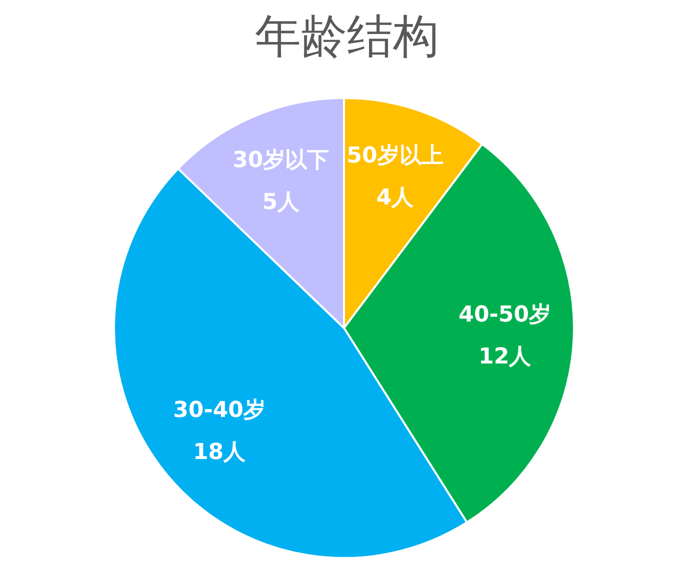 This screenshot has height=571, width=694. What do you see at coordinates (347, 36) in the screenshot?
I see `title: 年龄结构` at bounding box center [347, 36].